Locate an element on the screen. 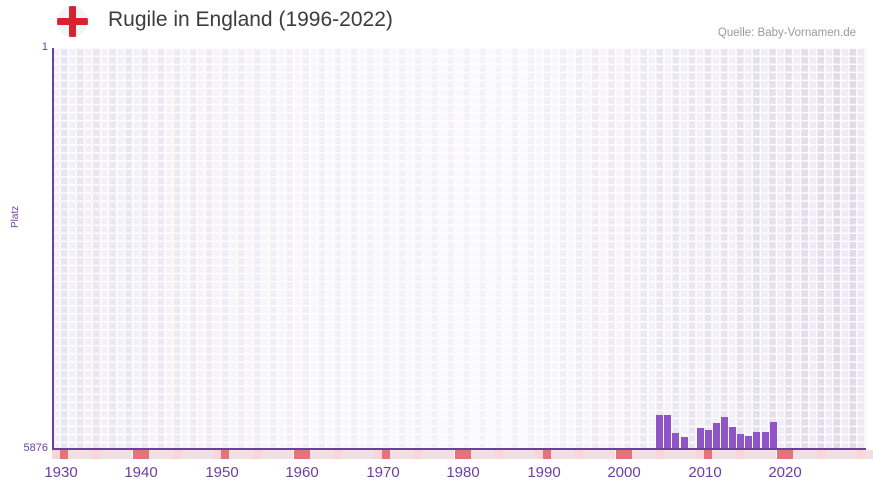  bar-2006 is located at coordinates (676, 441).